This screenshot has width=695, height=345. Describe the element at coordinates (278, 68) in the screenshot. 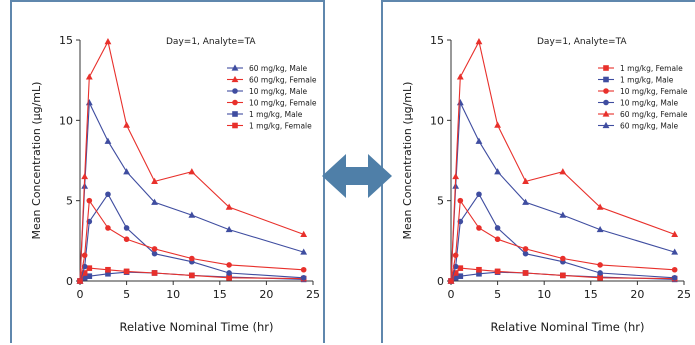

I see `legend-label: 60 mg/kg, Male` at that location.